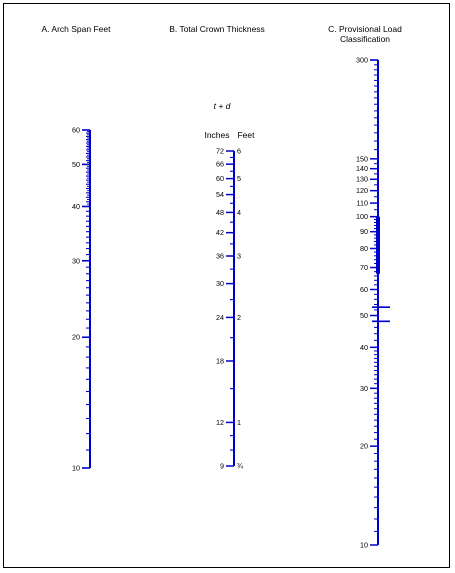  Describe the element at coordinates (364, 446) in the screenshot. I see `scale-c-tick-label: 20` at that location.